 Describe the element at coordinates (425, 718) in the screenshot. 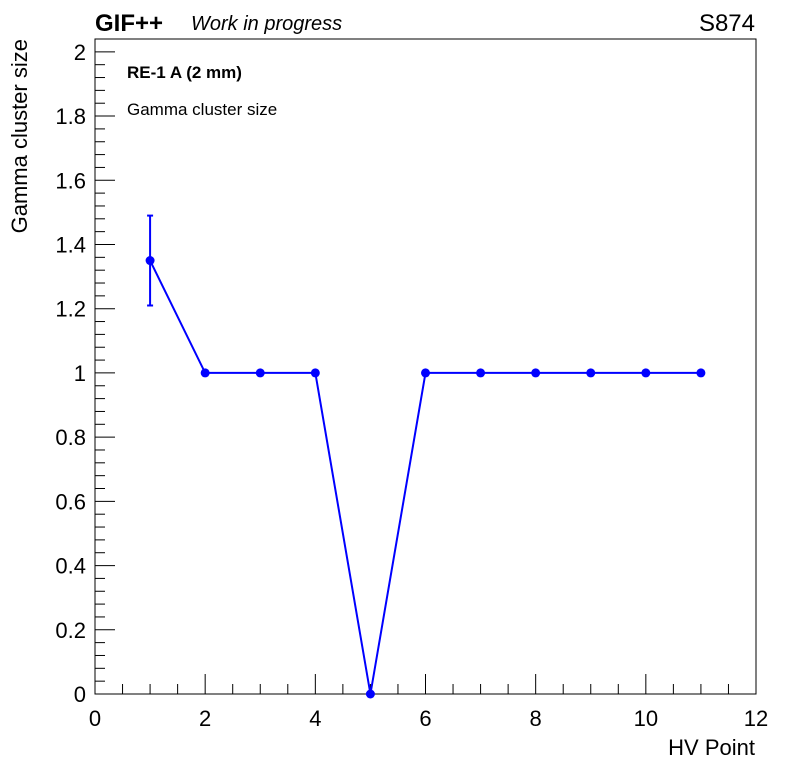

I see `x-tick-label: 6` at that location.